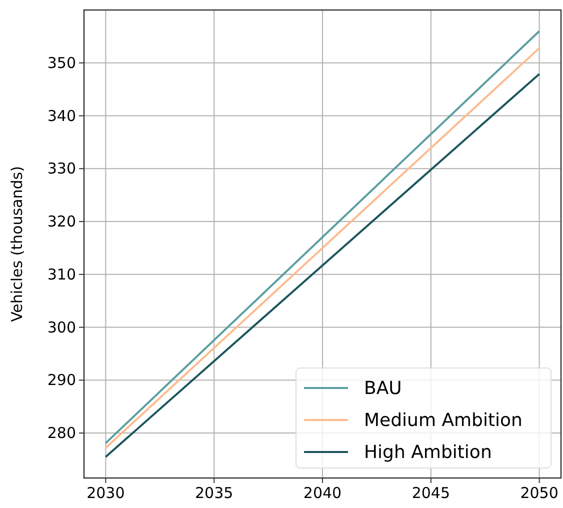 The width and height of the screenshot is (563, 508). I want to click on y-tick-label: 350, so click(61, 63).